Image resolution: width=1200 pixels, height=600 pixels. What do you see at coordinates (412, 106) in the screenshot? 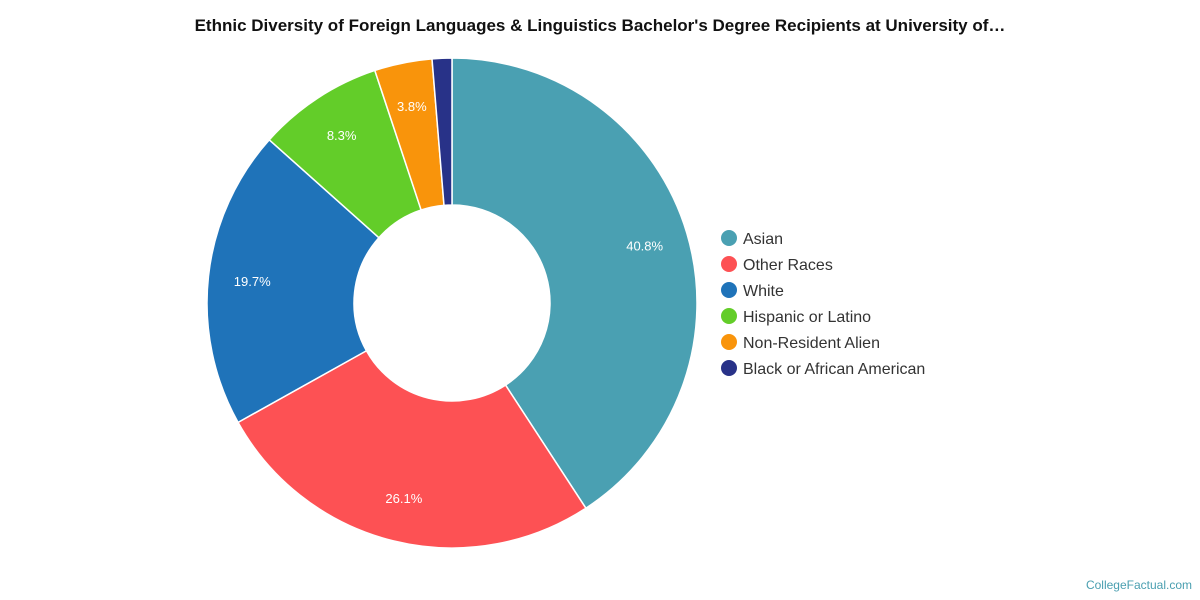
I see `data-label-non-resident-alien: 3.8%` at bounding box center [412, 106].